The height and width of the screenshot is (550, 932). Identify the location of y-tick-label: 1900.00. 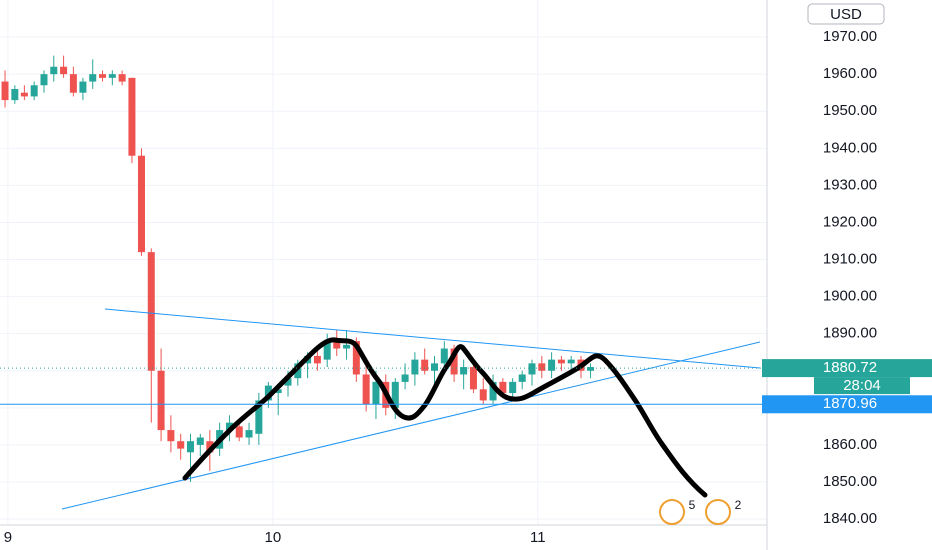
(850, 296).